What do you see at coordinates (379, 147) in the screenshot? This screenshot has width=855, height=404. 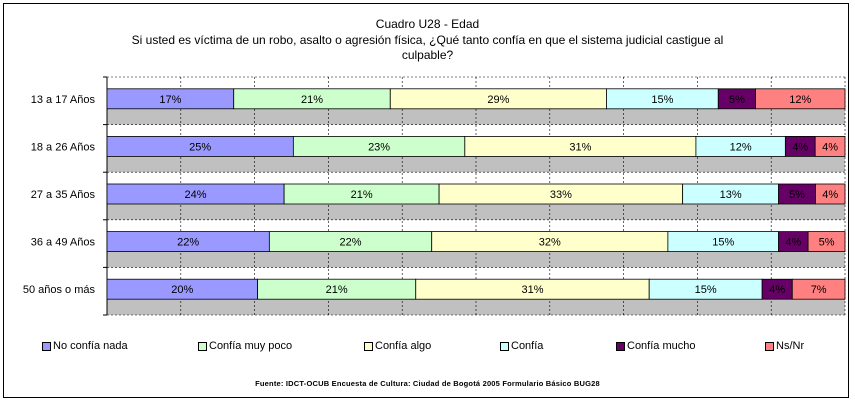 I see `data-label: 23%` at bounding box center [379, 147].